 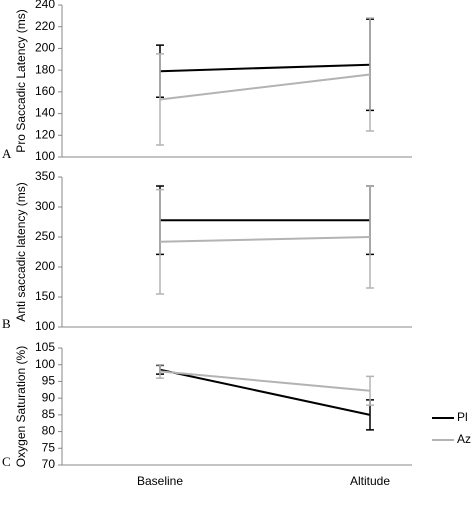 I want to click on y-tick-label: 75, so click(x=49, y=447).